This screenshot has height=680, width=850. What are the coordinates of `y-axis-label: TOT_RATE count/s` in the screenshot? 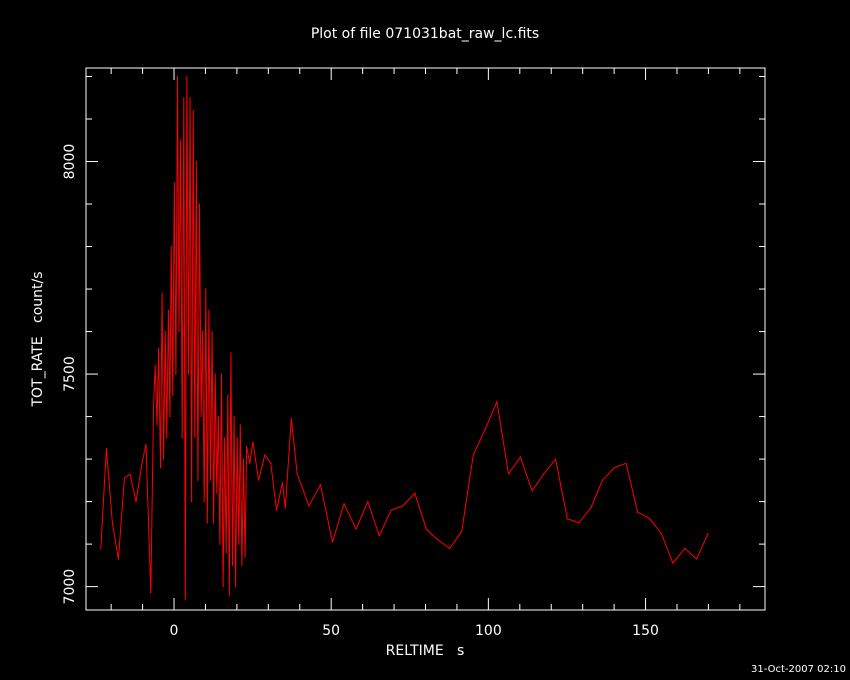 It's located at (38, 339).